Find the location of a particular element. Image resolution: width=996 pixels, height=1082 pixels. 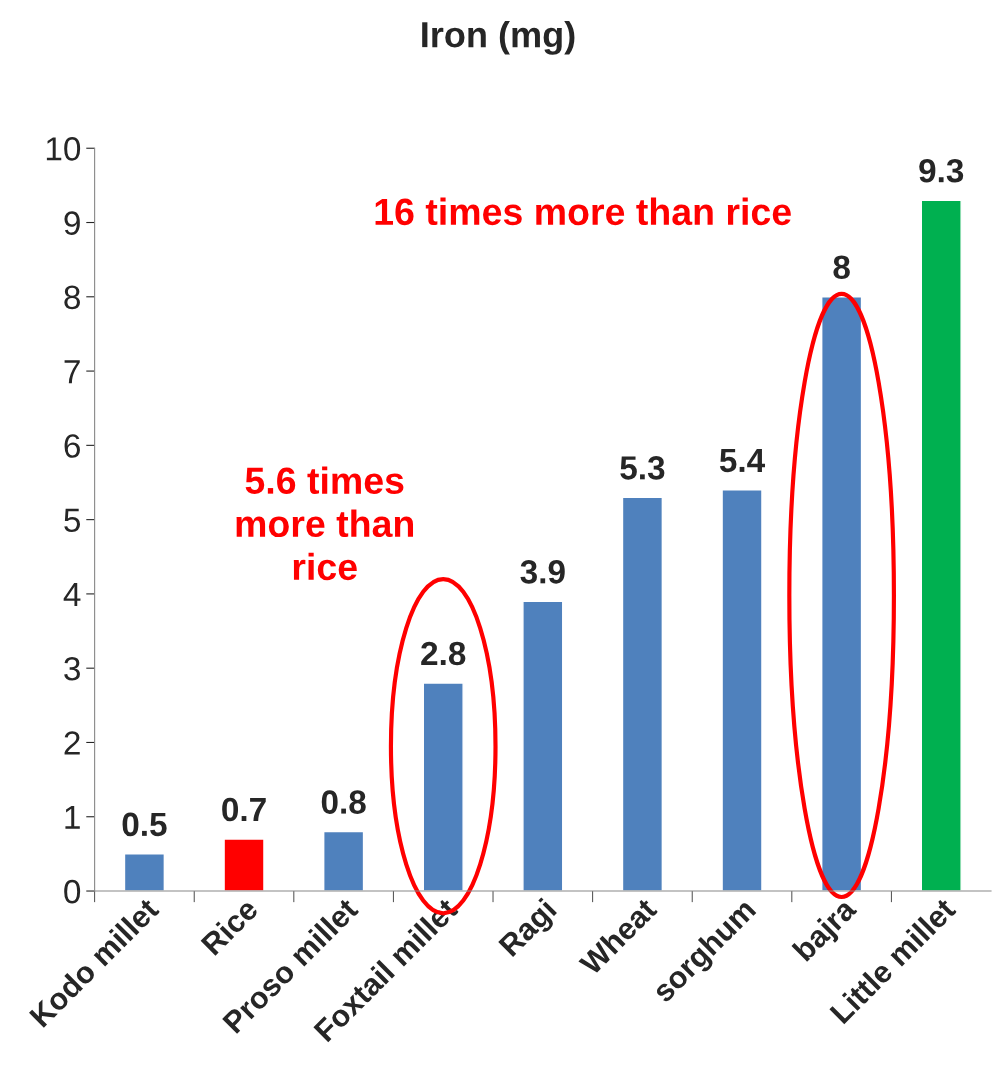

y-tick-label: 7 is located at coordinates (72, 372).